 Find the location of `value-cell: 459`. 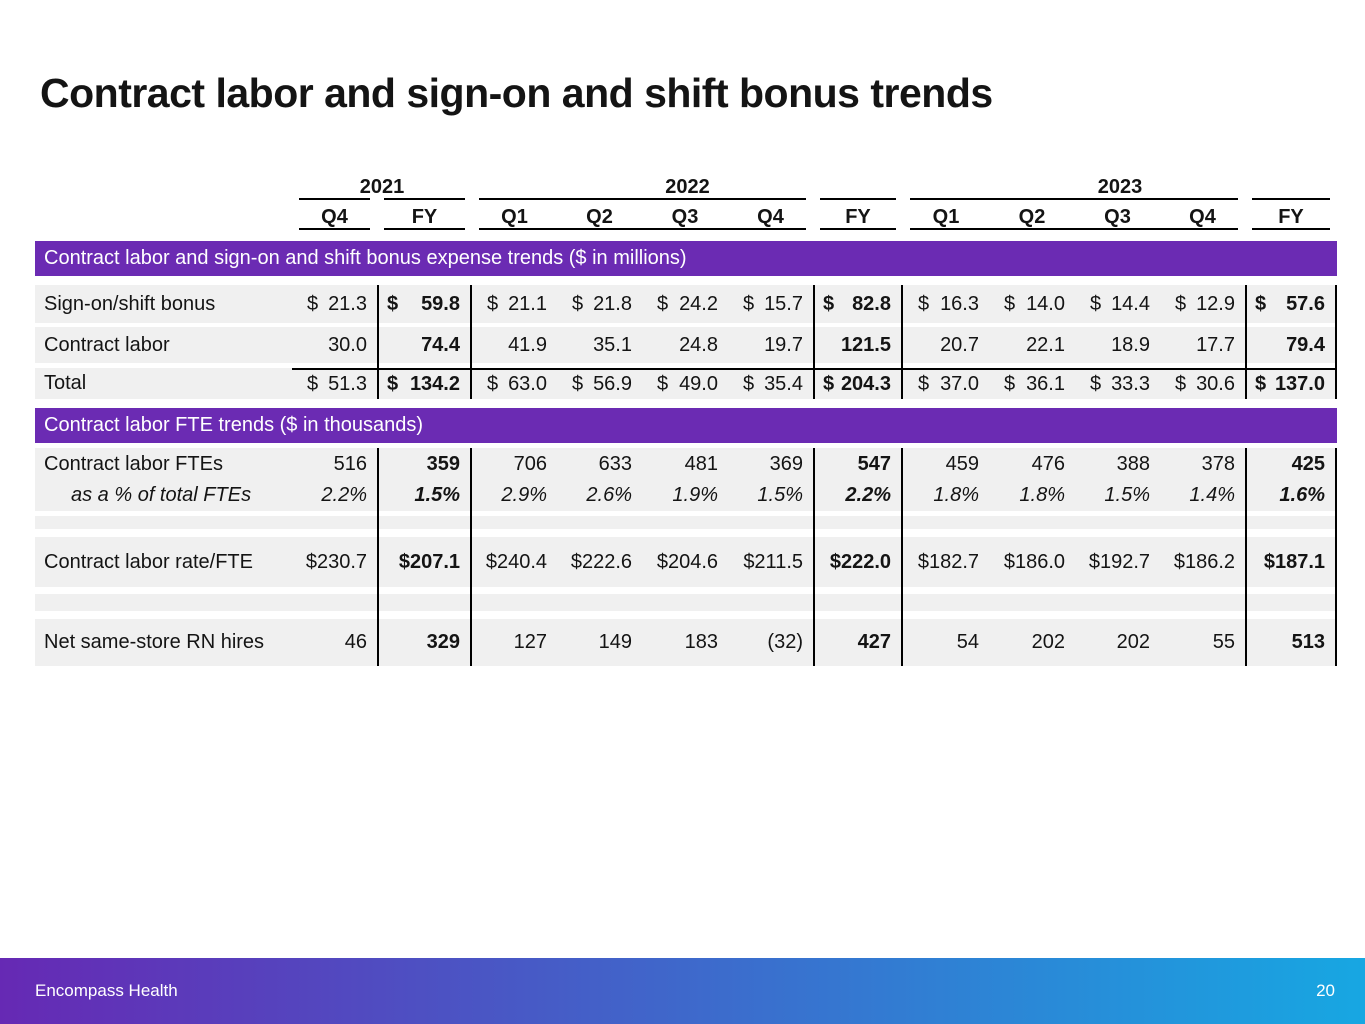

value-cell: 459 is located at coordinates (962, 463).